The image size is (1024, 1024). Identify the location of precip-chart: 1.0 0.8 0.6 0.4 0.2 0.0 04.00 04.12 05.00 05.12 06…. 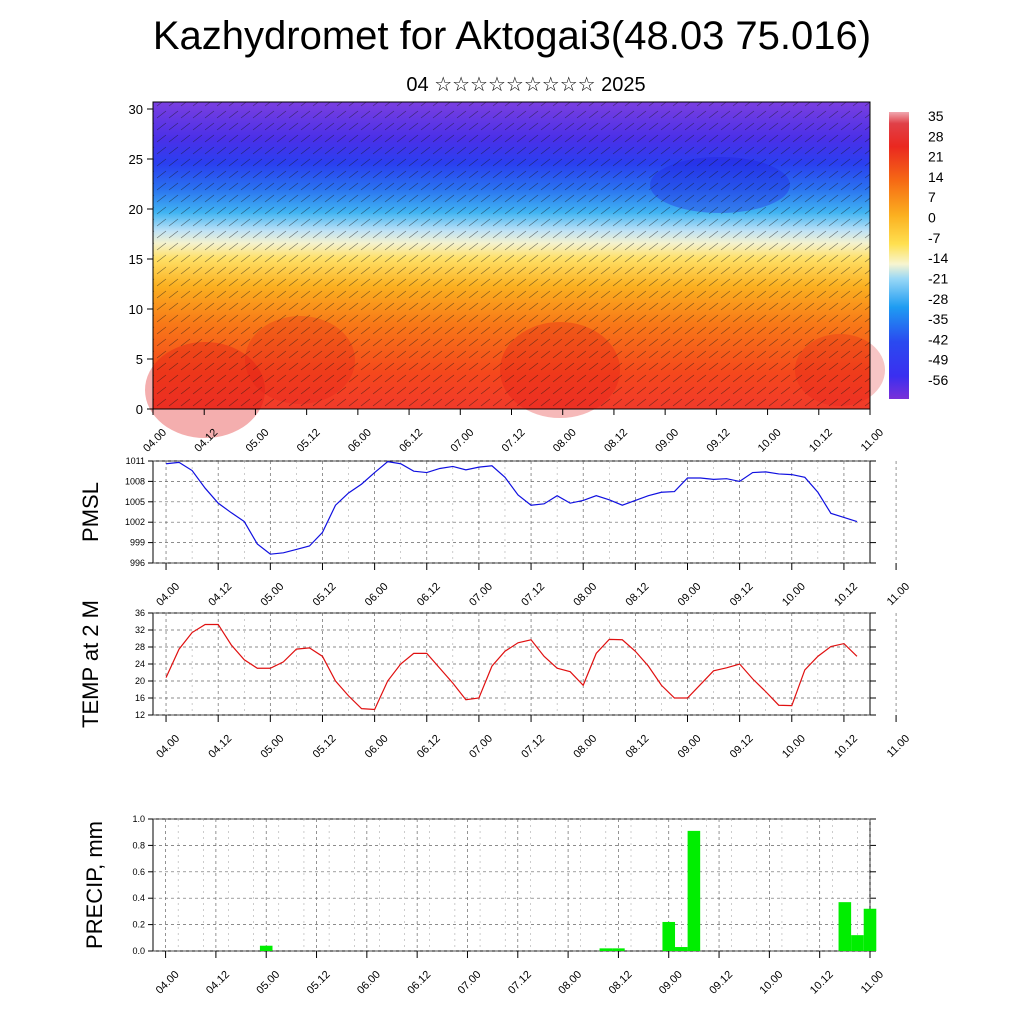
(484, 905).